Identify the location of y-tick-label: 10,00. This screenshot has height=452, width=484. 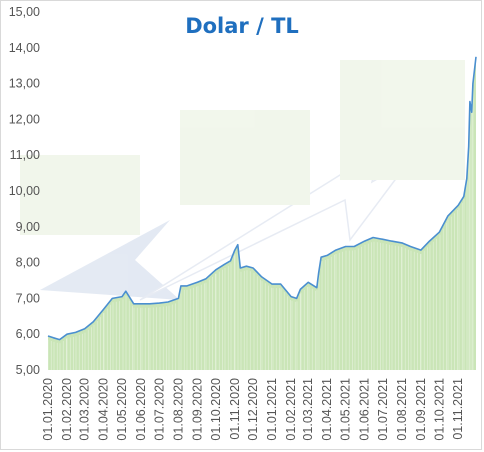
(24, 191).